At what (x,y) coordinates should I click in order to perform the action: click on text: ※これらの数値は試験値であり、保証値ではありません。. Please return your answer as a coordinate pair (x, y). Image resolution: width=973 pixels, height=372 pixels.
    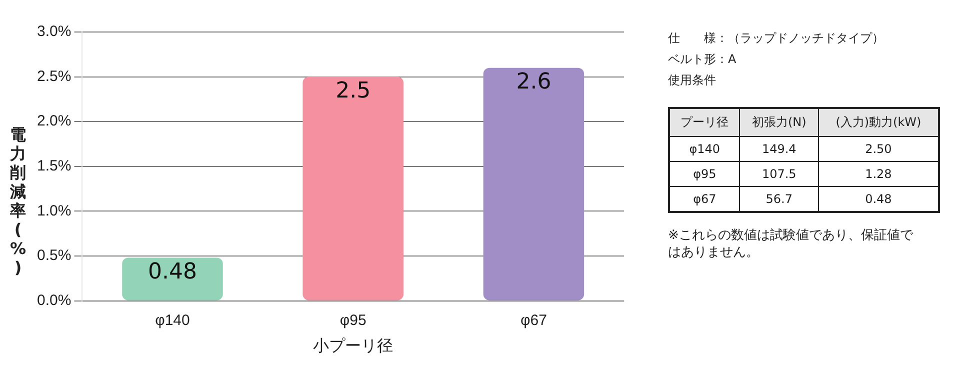
    Looking at the image, I should click on (791, 244).